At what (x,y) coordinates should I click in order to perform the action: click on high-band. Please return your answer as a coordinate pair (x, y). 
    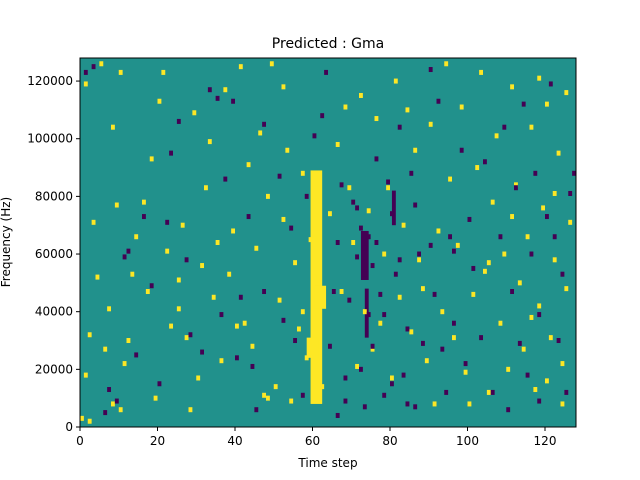
    Looking at the image, I should click on (312, 347).